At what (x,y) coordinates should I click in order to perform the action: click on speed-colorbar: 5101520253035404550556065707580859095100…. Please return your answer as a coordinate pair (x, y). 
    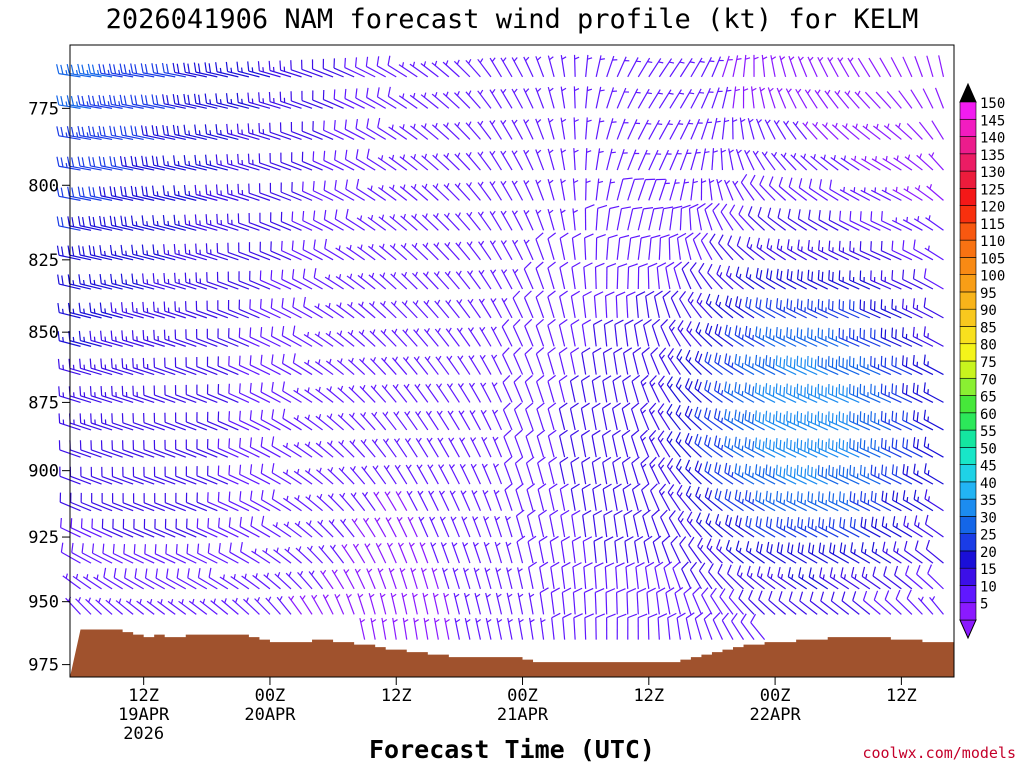
    Looking at the image, I should click on (982, 361).